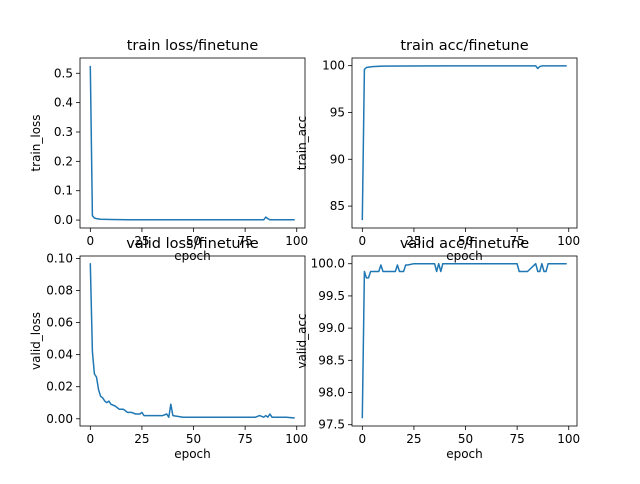 This screenshot has width=640, height=484. I want to click on y-axis-label: train_loss, so click(36, 142).